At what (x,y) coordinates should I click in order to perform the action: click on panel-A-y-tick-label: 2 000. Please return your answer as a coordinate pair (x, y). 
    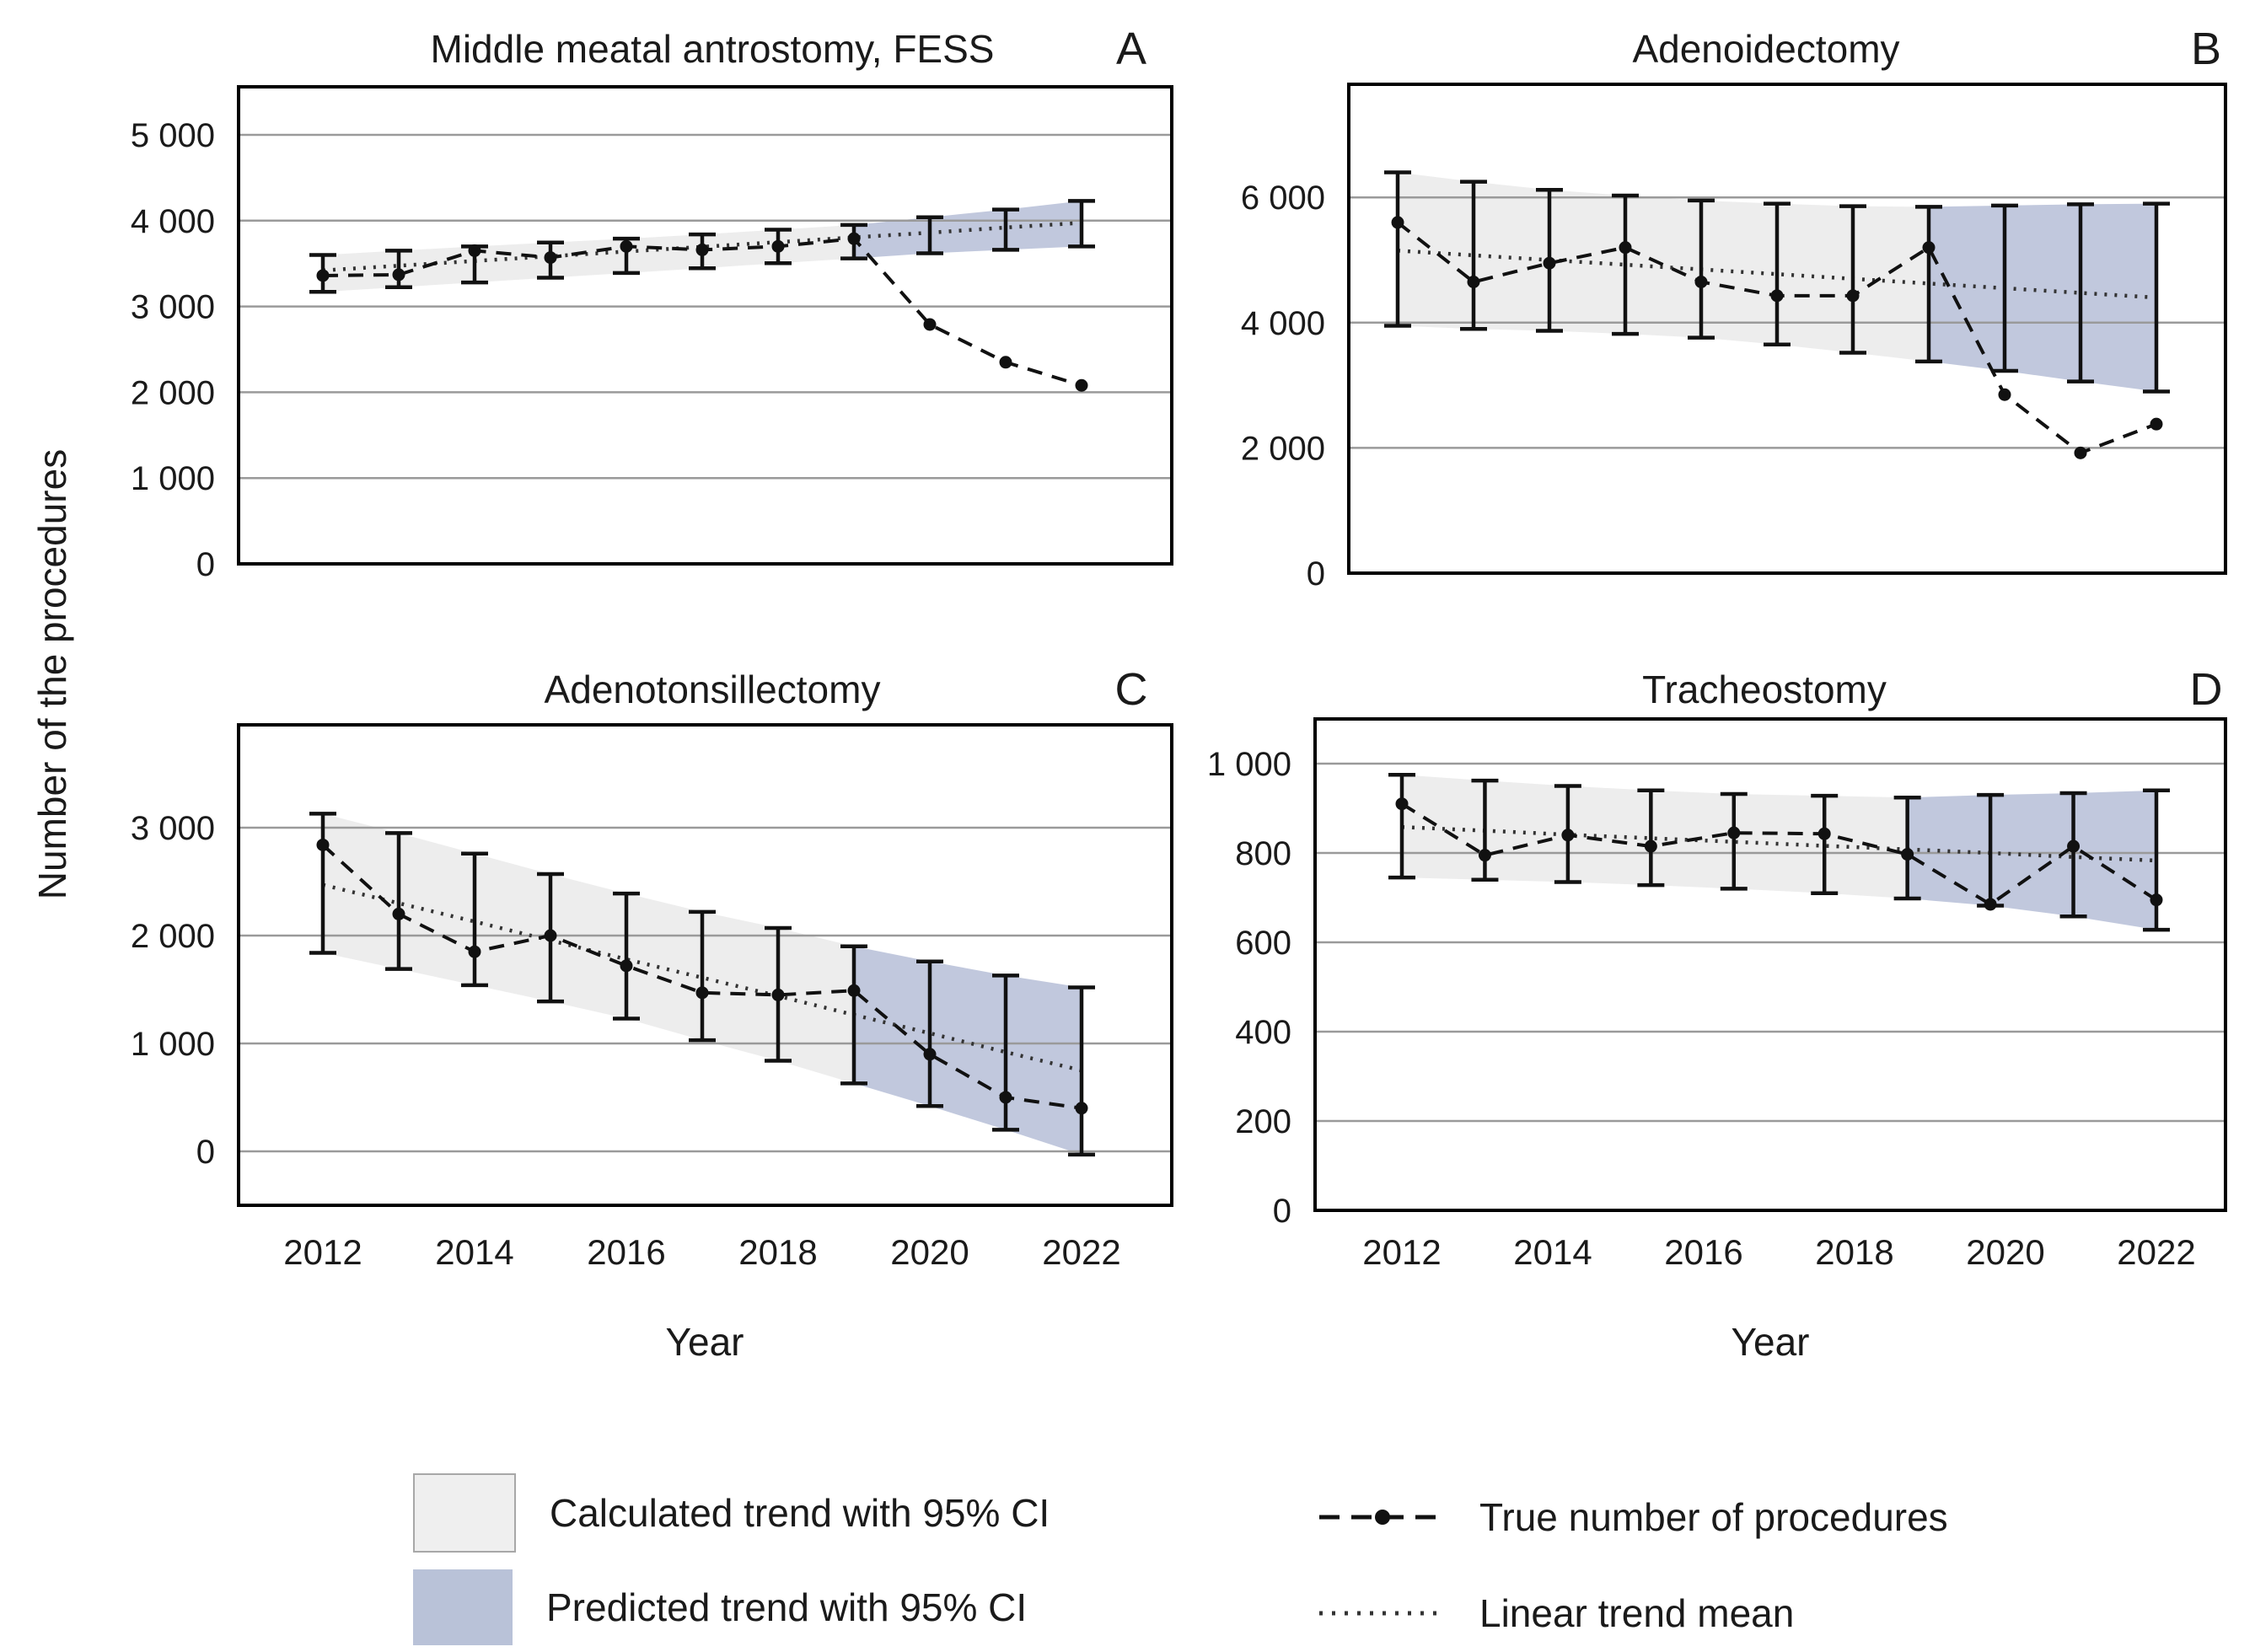
    Looking at the image, I should click on (173, 392).